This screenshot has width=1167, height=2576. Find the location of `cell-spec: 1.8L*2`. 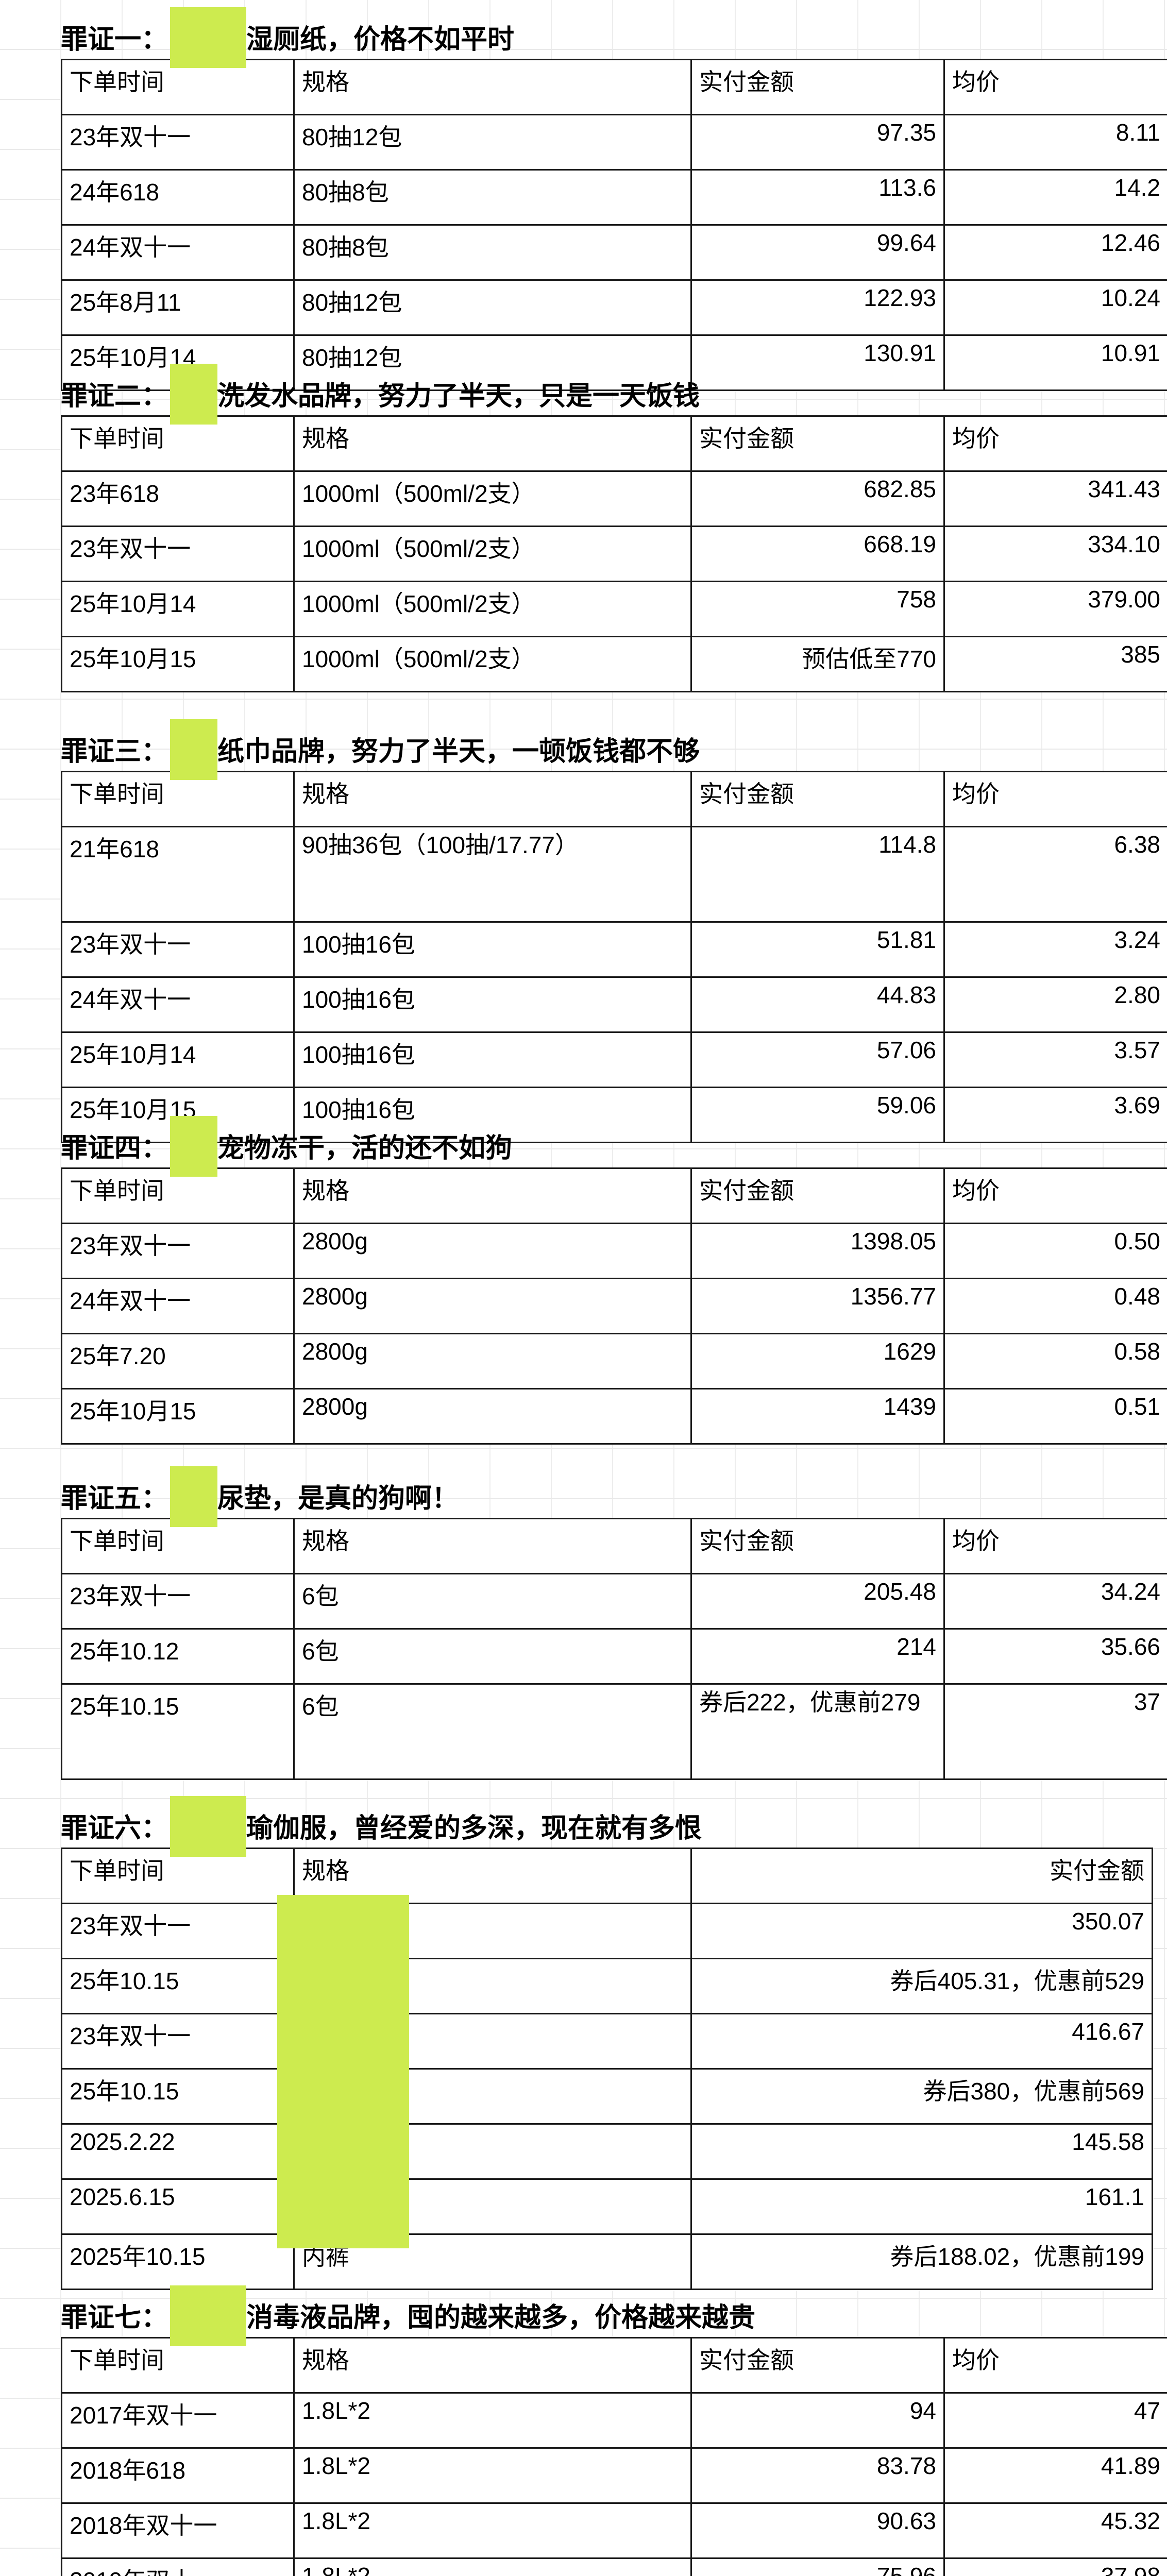

cell-spec: 1.8L*2 is located at coordinates (492, 2475).